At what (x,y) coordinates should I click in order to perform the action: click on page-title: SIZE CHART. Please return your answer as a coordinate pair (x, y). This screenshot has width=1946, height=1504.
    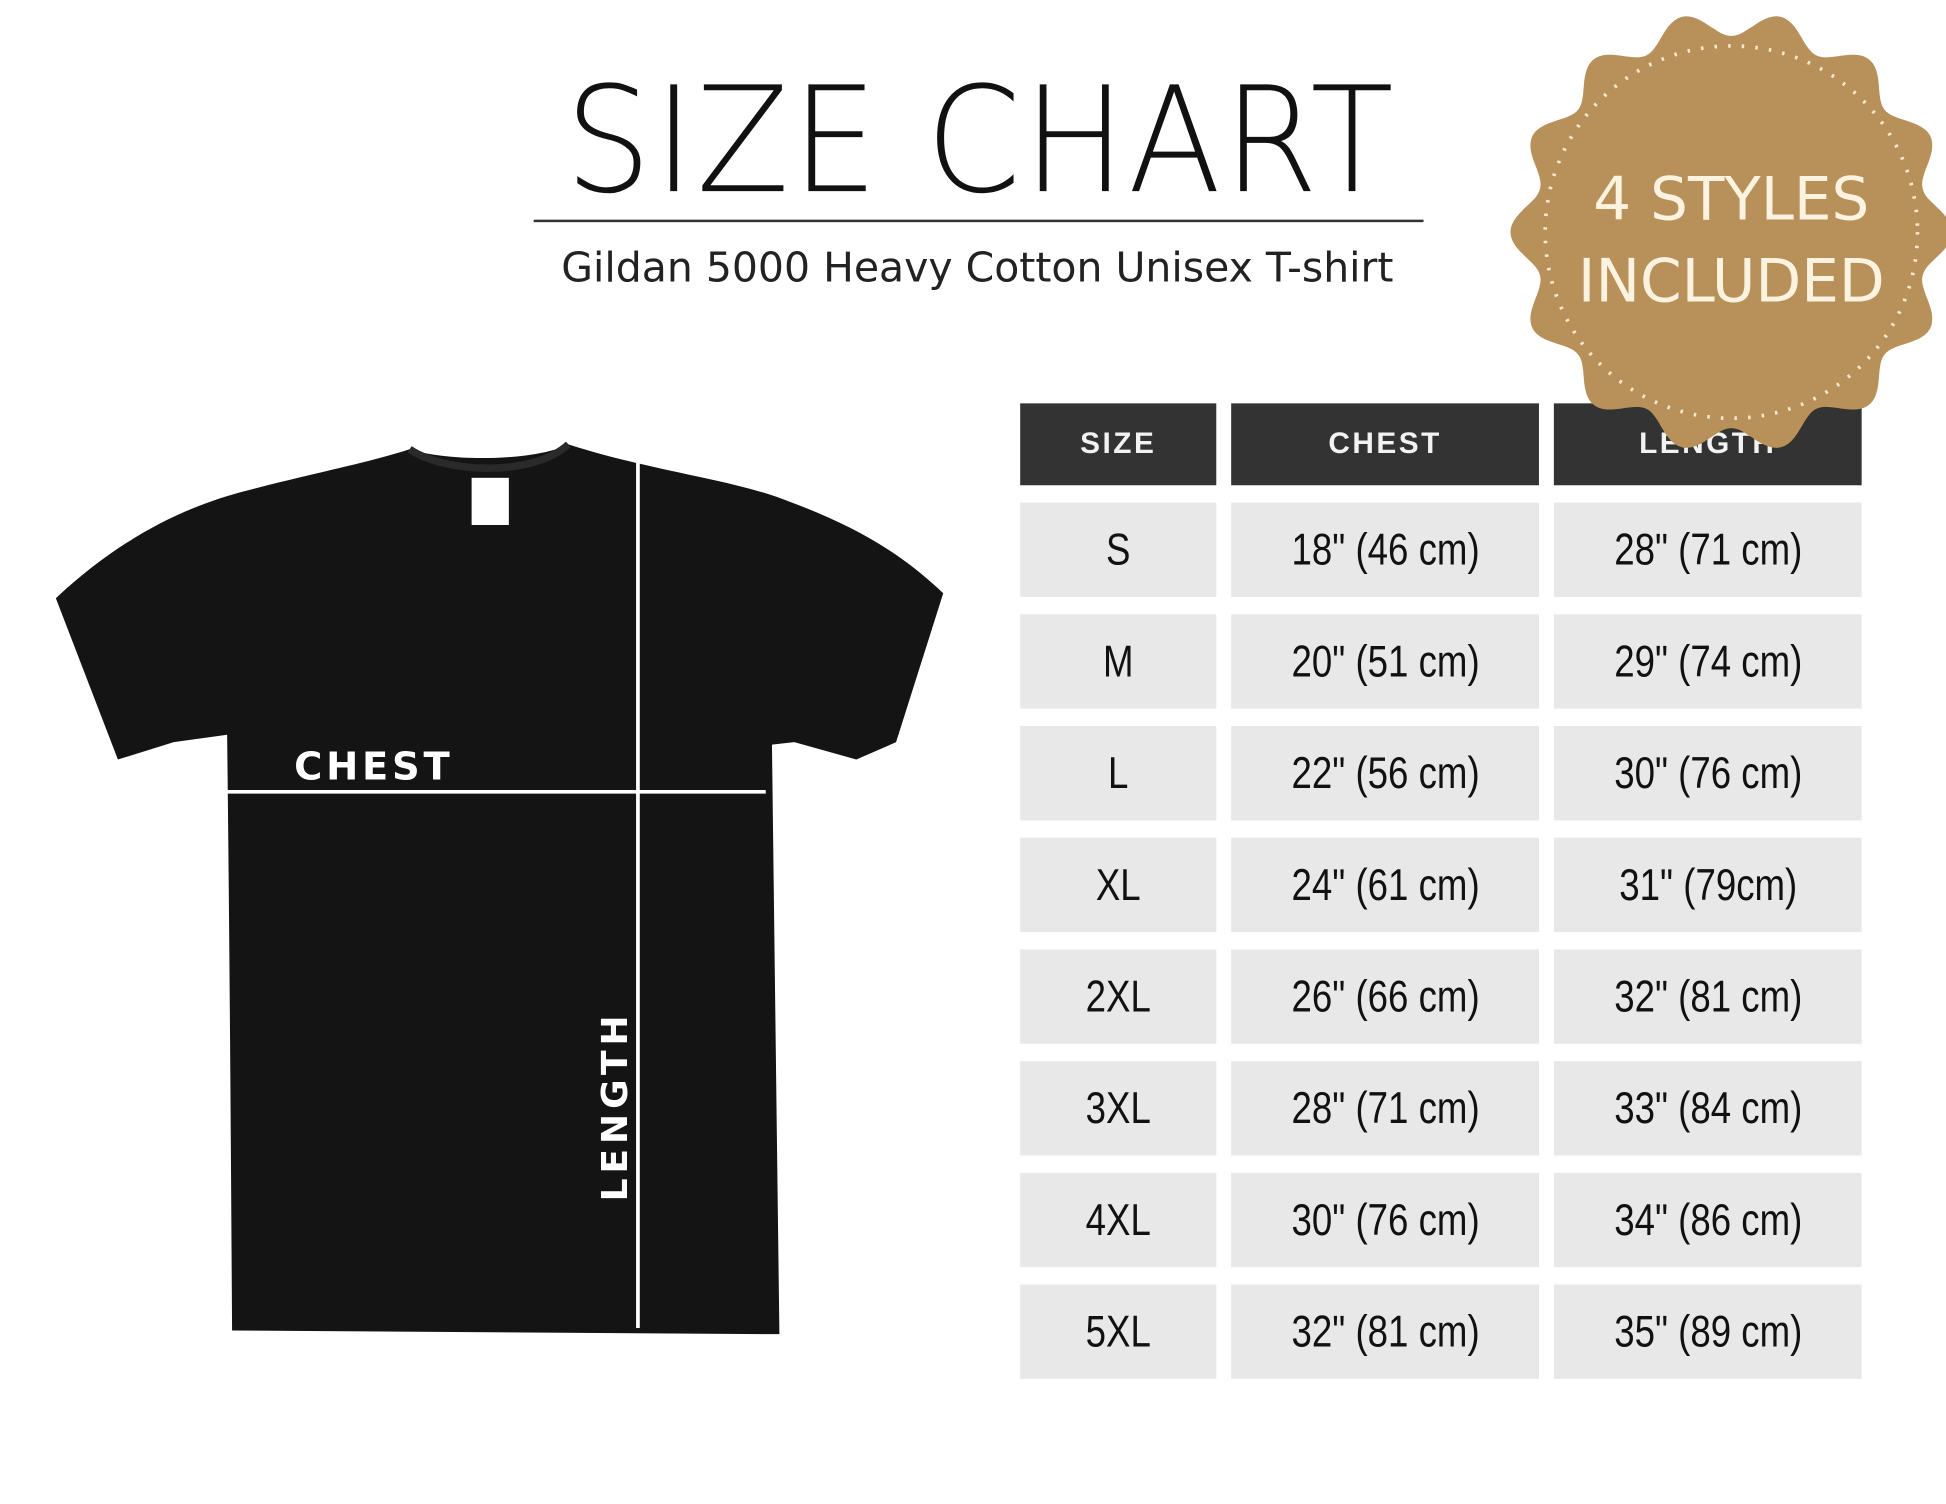
    Looking at the image, I should click on (980, 140).